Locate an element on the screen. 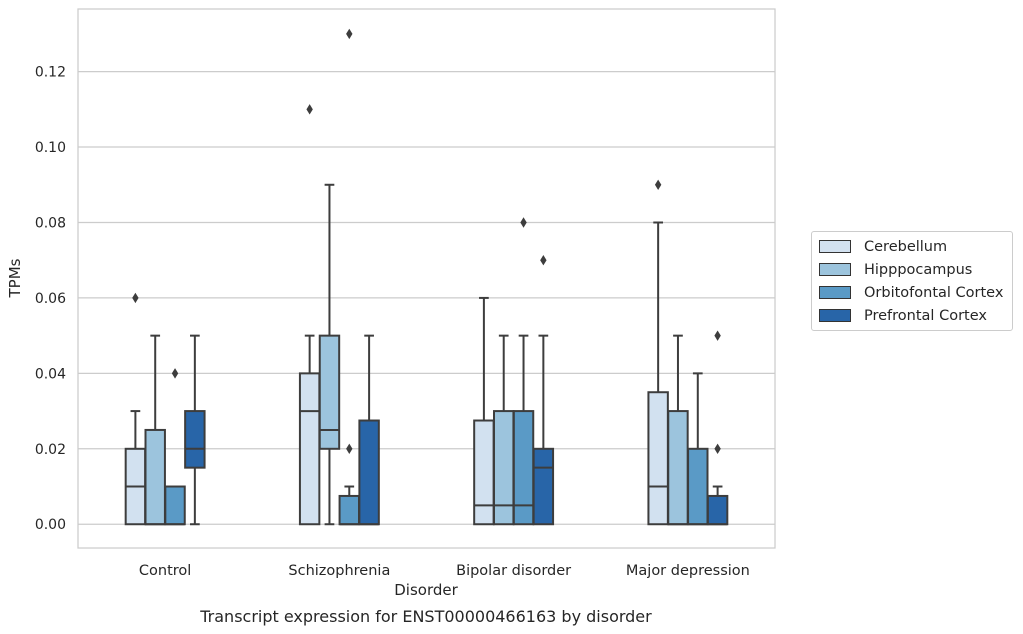  legend-label: Hipppocampus is located at coordinates (918, 269).